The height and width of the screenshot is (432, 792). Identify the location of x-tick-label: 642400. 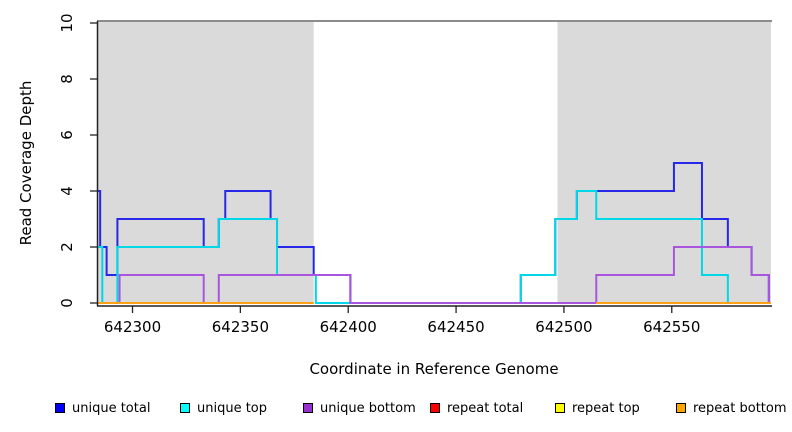
(348, 327).